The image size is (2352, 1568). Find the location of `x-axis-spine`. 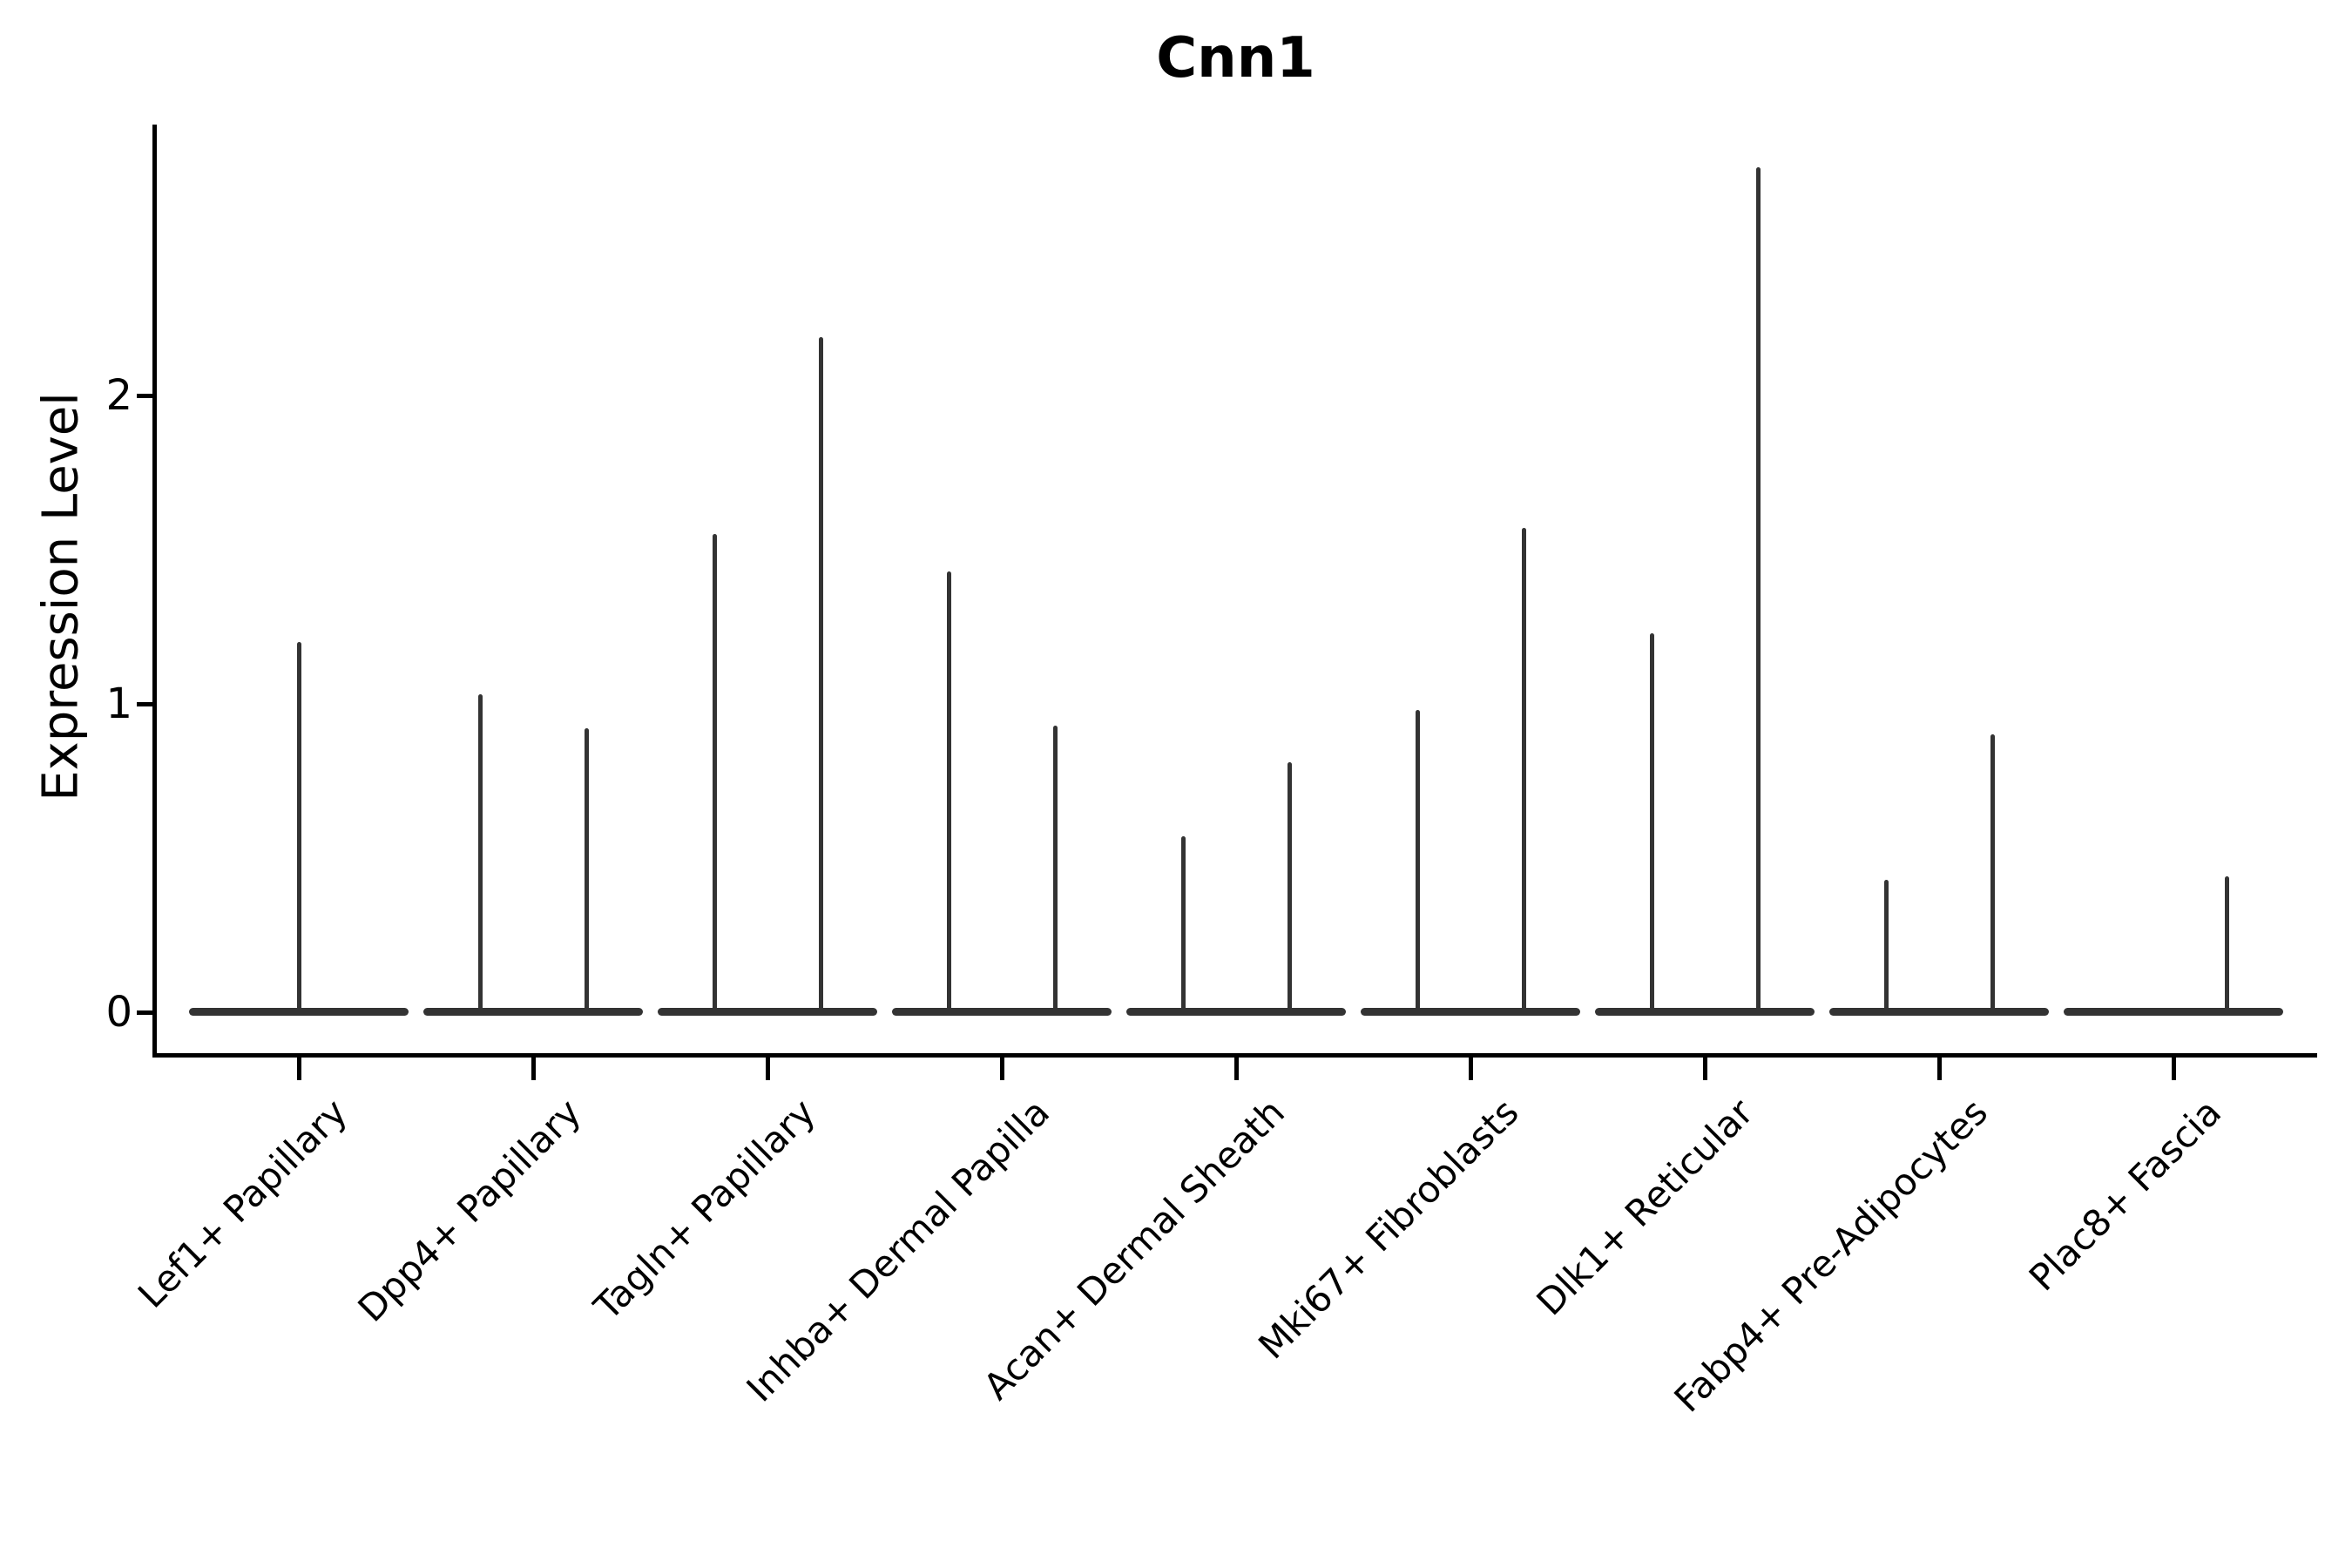

x-axis-spine is located at coordinates (1234, 1055).